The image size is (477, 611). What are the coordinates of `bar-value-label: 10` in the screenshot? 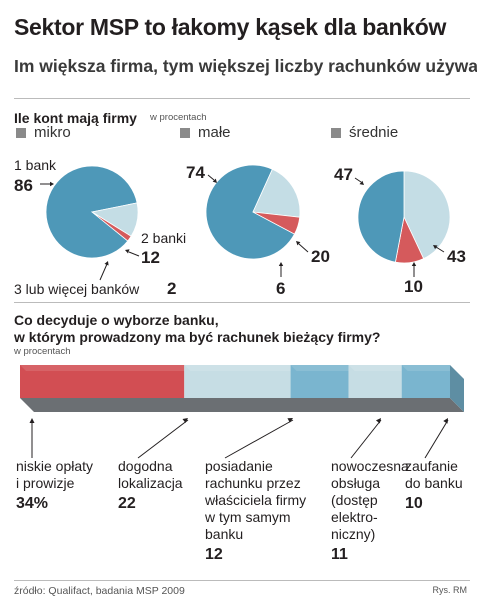 It's located at (414, 503).